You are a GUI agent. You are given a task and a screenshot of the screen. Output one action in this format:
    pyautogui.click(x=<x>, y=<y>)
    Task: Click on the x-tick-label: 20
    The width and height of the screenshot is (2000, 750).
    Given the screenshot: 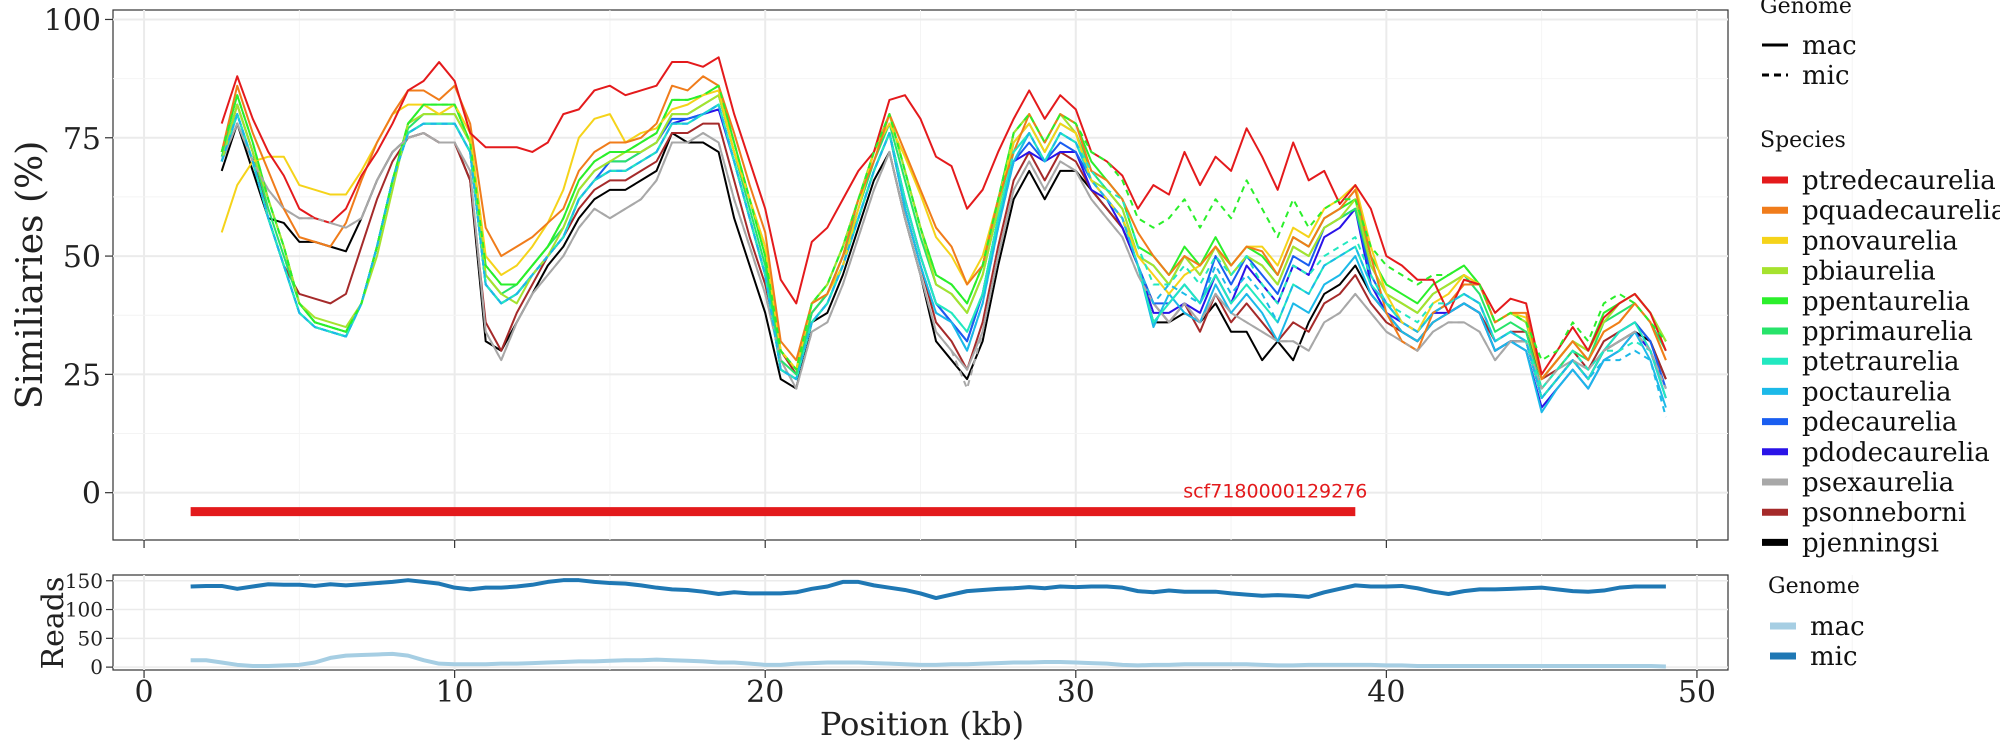 What is the action you would take?
    pyautogui.click(x=765, y=692)
    